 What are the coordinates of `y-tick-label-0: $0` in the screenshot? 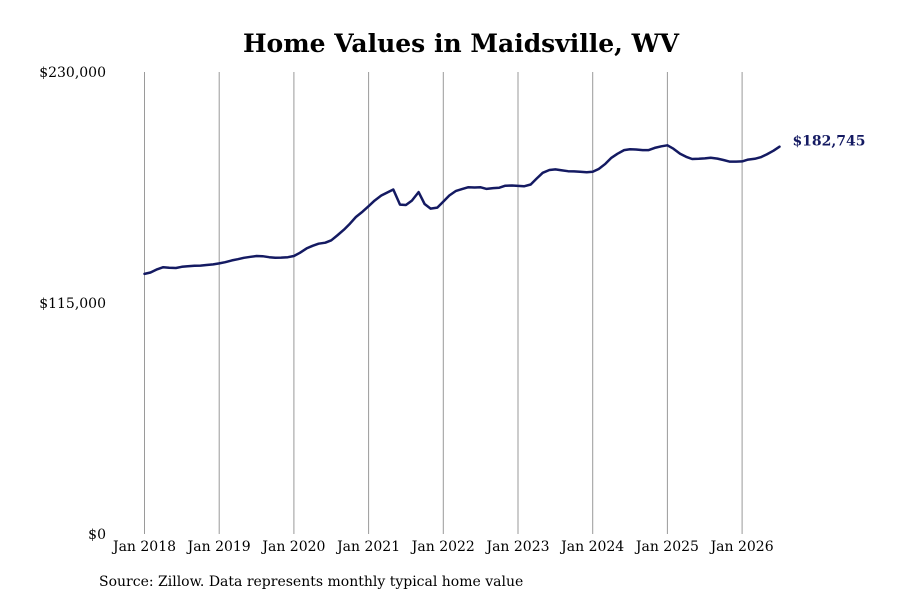 It's located at (97, 535).